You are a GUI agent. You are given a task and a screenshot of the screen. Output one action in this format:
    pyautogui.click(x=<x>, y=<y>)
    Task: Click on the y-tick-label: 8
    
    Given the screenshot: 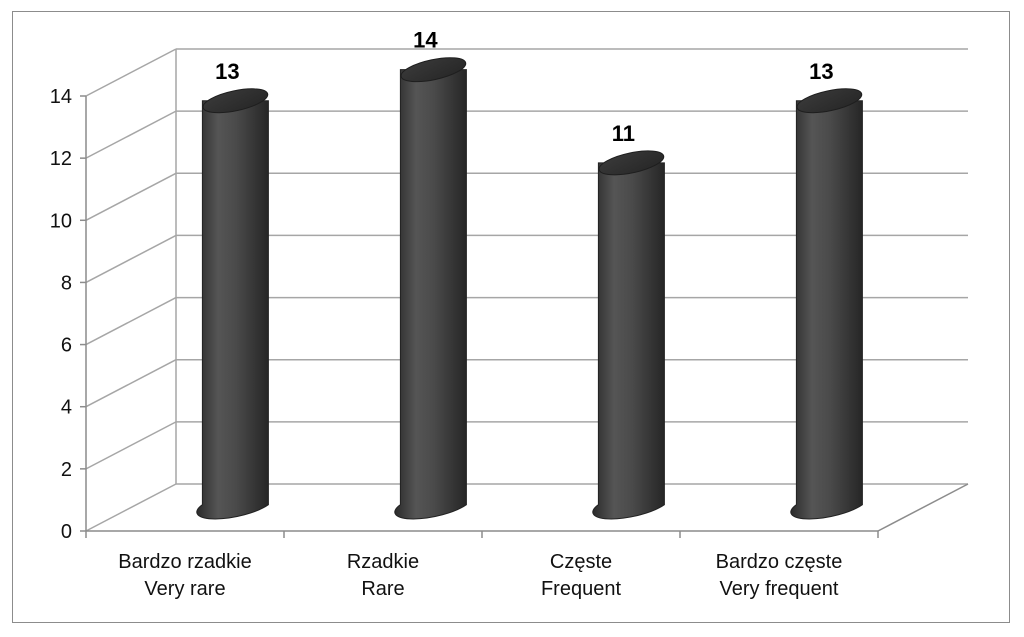 What is the action you would take?
    pyautogui.click(x=66, y=283)
    